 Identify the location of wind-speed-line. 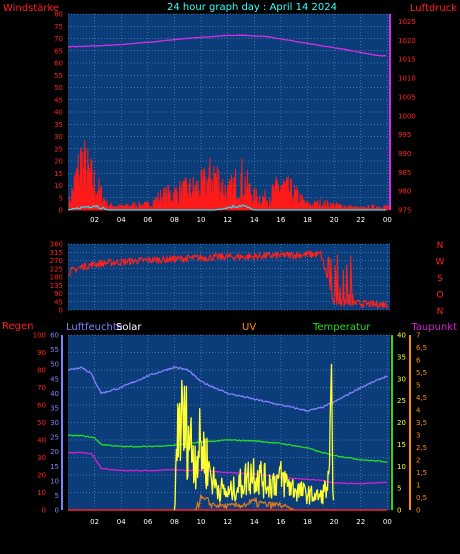
(228, 175).